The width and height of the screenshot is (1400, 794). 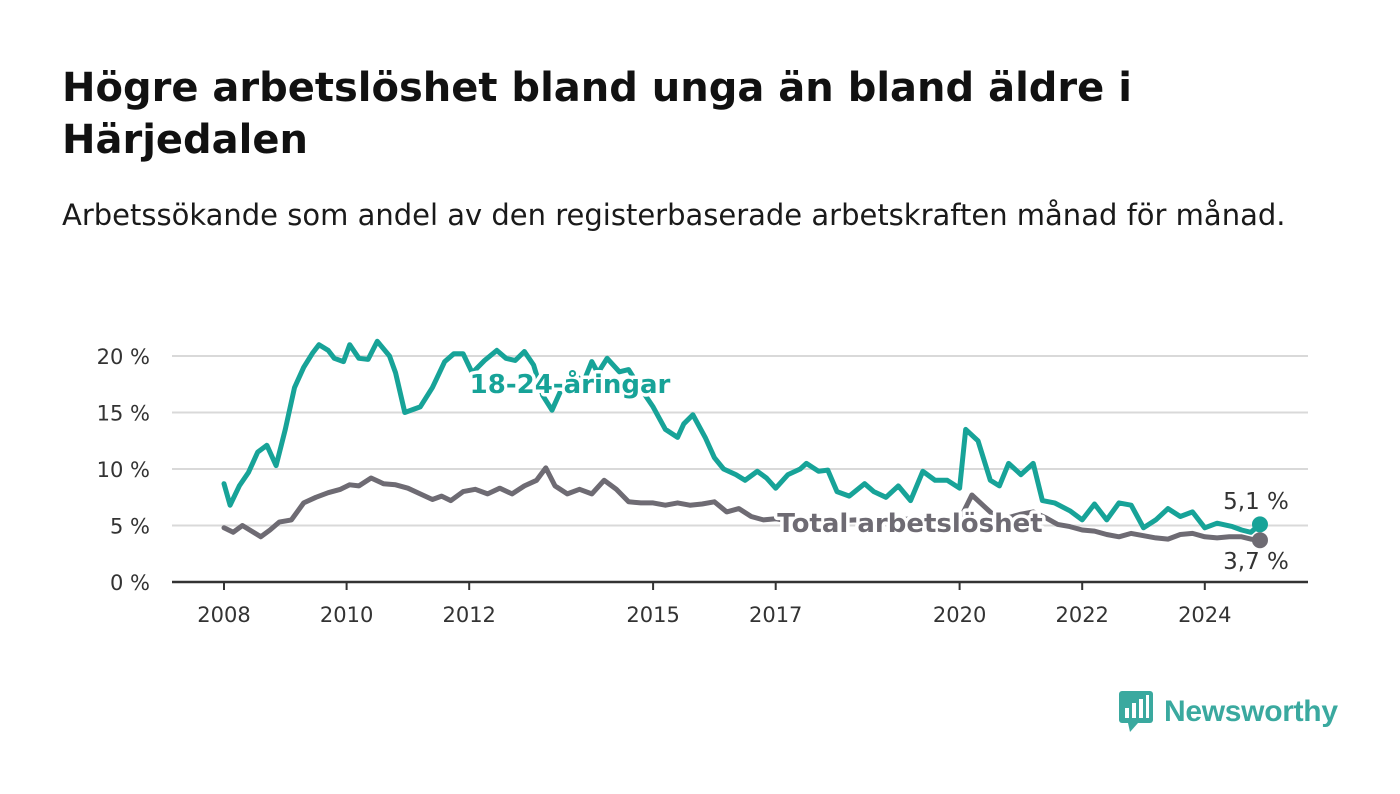 What do you see at coordinates (123, 414) in the screenshot?
I see `y-tick-label: 15 %` at bounding box center [123, 414].